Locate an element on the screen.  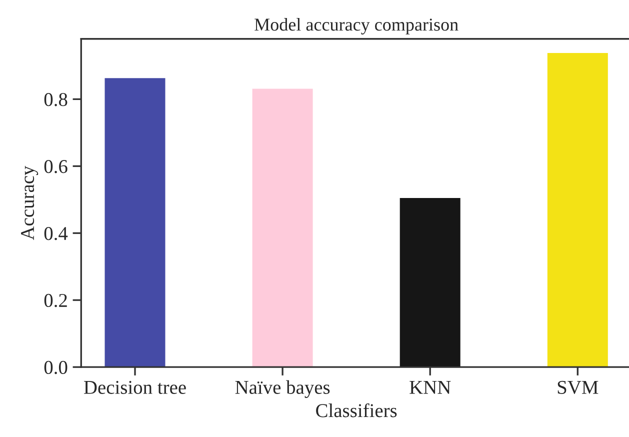
y-tick-label: 0.4 is located at coordinates (56, 233).